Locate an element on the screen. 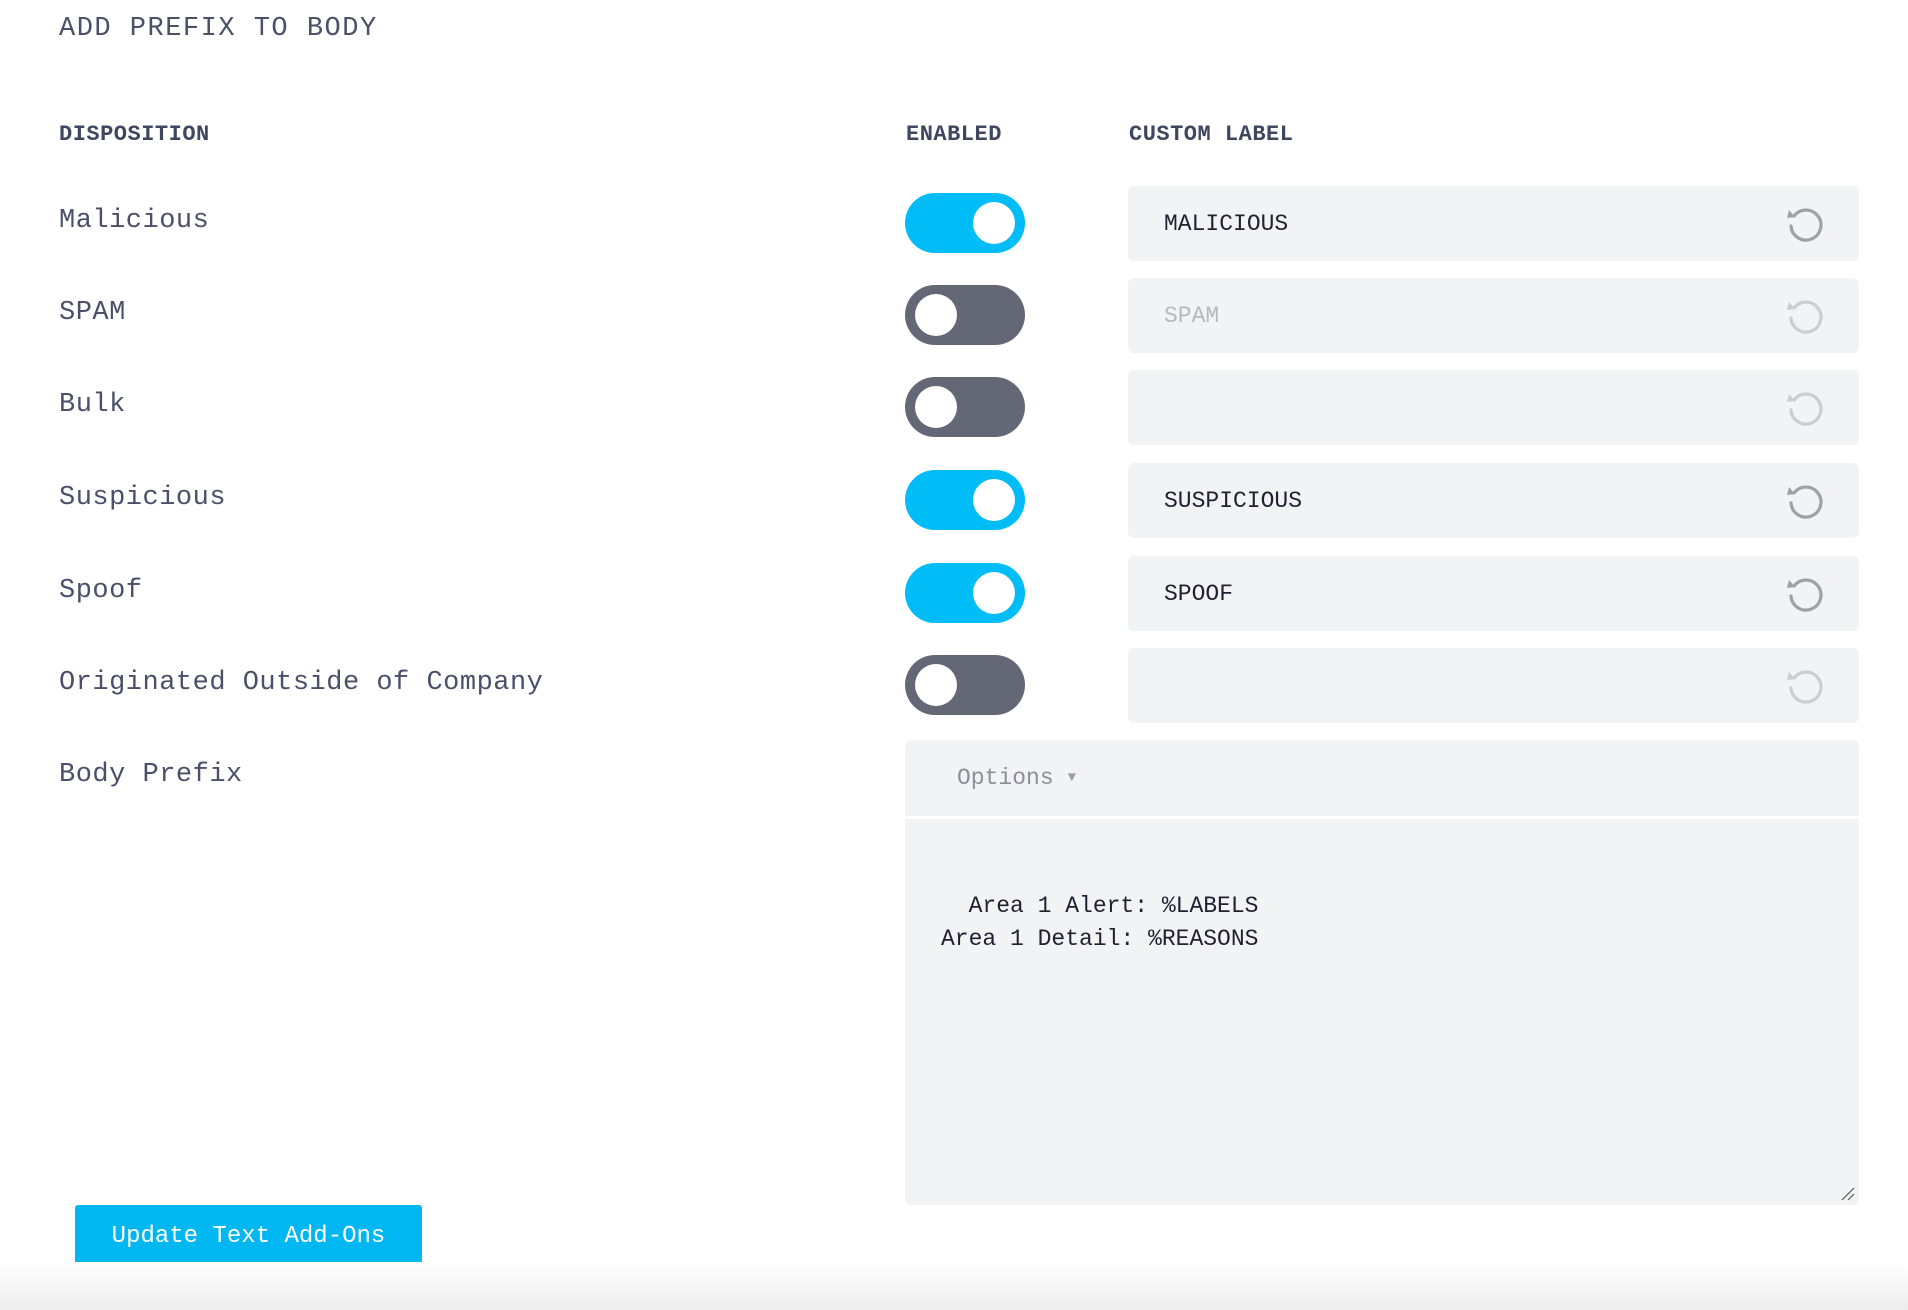  header-custom-label: CUSTOM LABEL is located at coordinates (1211, 134).